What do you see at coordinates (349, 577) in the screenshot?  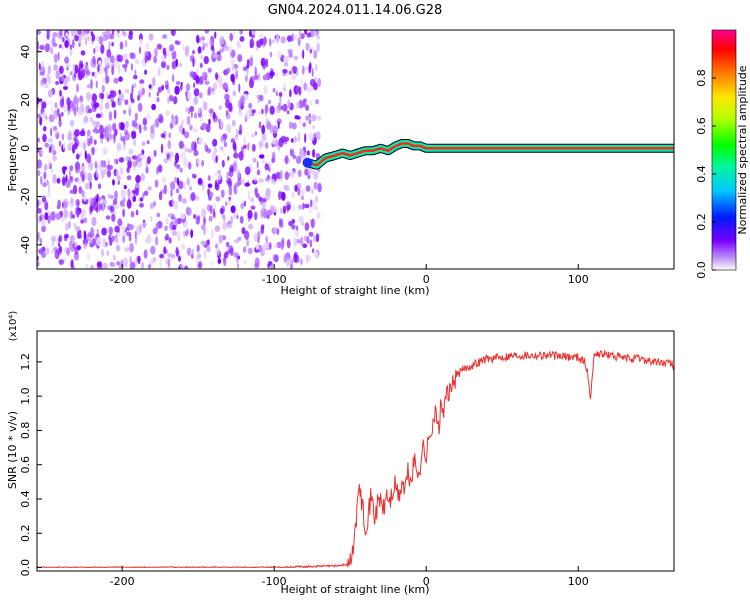 I see `snr-x-ticks: -200 -100 0 100` at bounding box center [349, 577].